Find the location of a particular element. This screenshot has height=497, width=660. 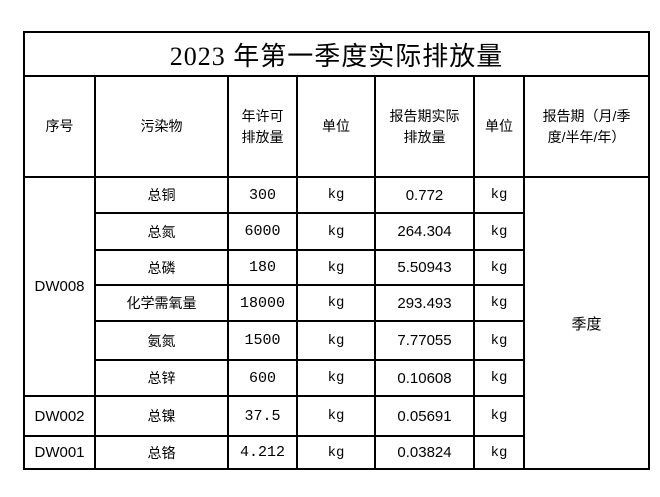

title-row: 2023 年第一季度实际排放量 is located at coordinates (336, 54).